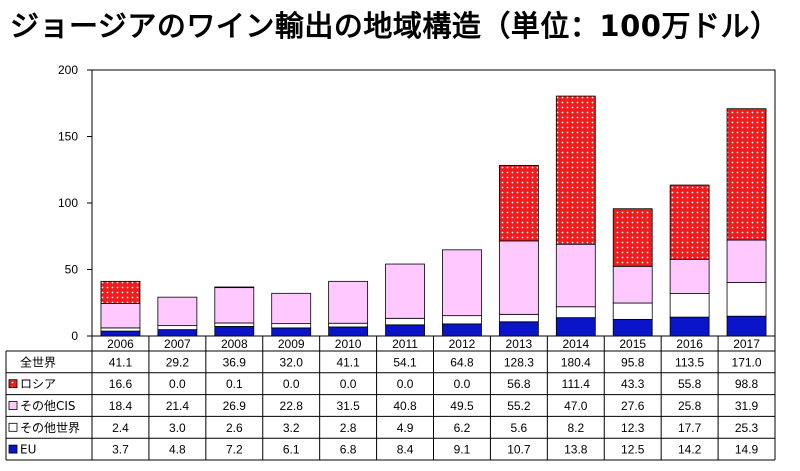  Describe the element at coordinates (633, 450) in the screenshot. I see `data-label: 12.5` at that location.